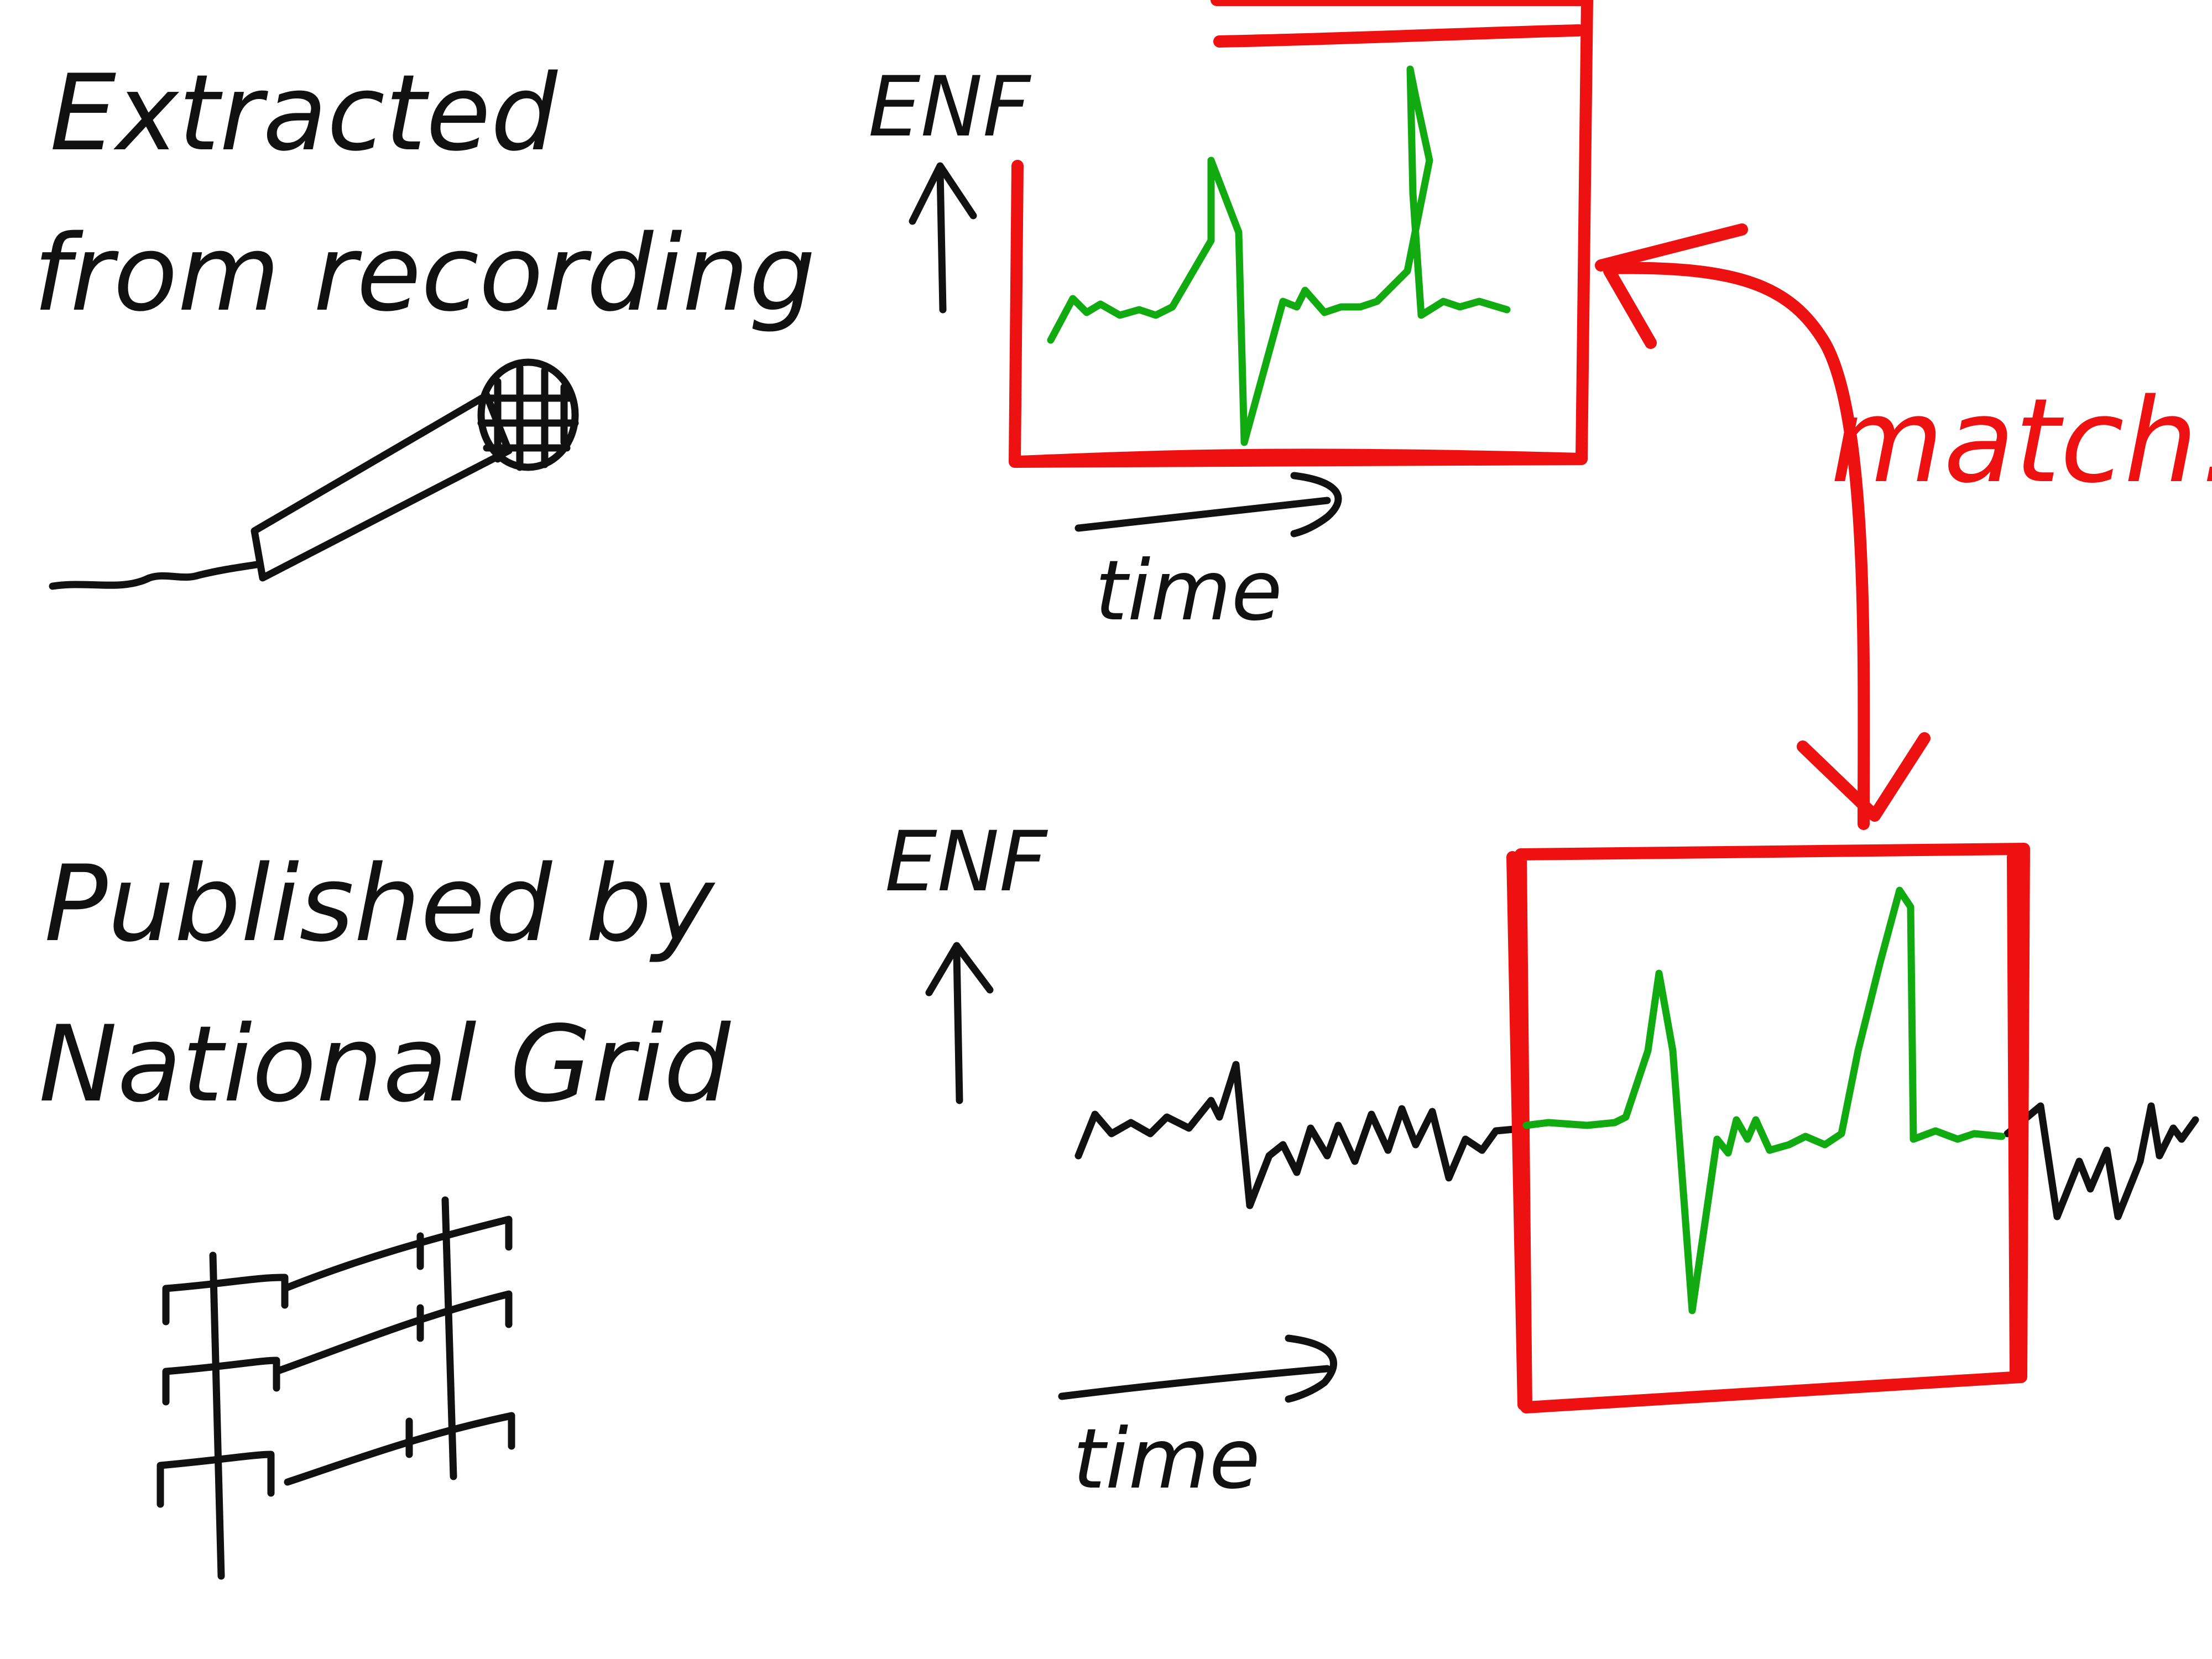  I want to click on bottom-enf-signal-right, so click(2102, 1161).